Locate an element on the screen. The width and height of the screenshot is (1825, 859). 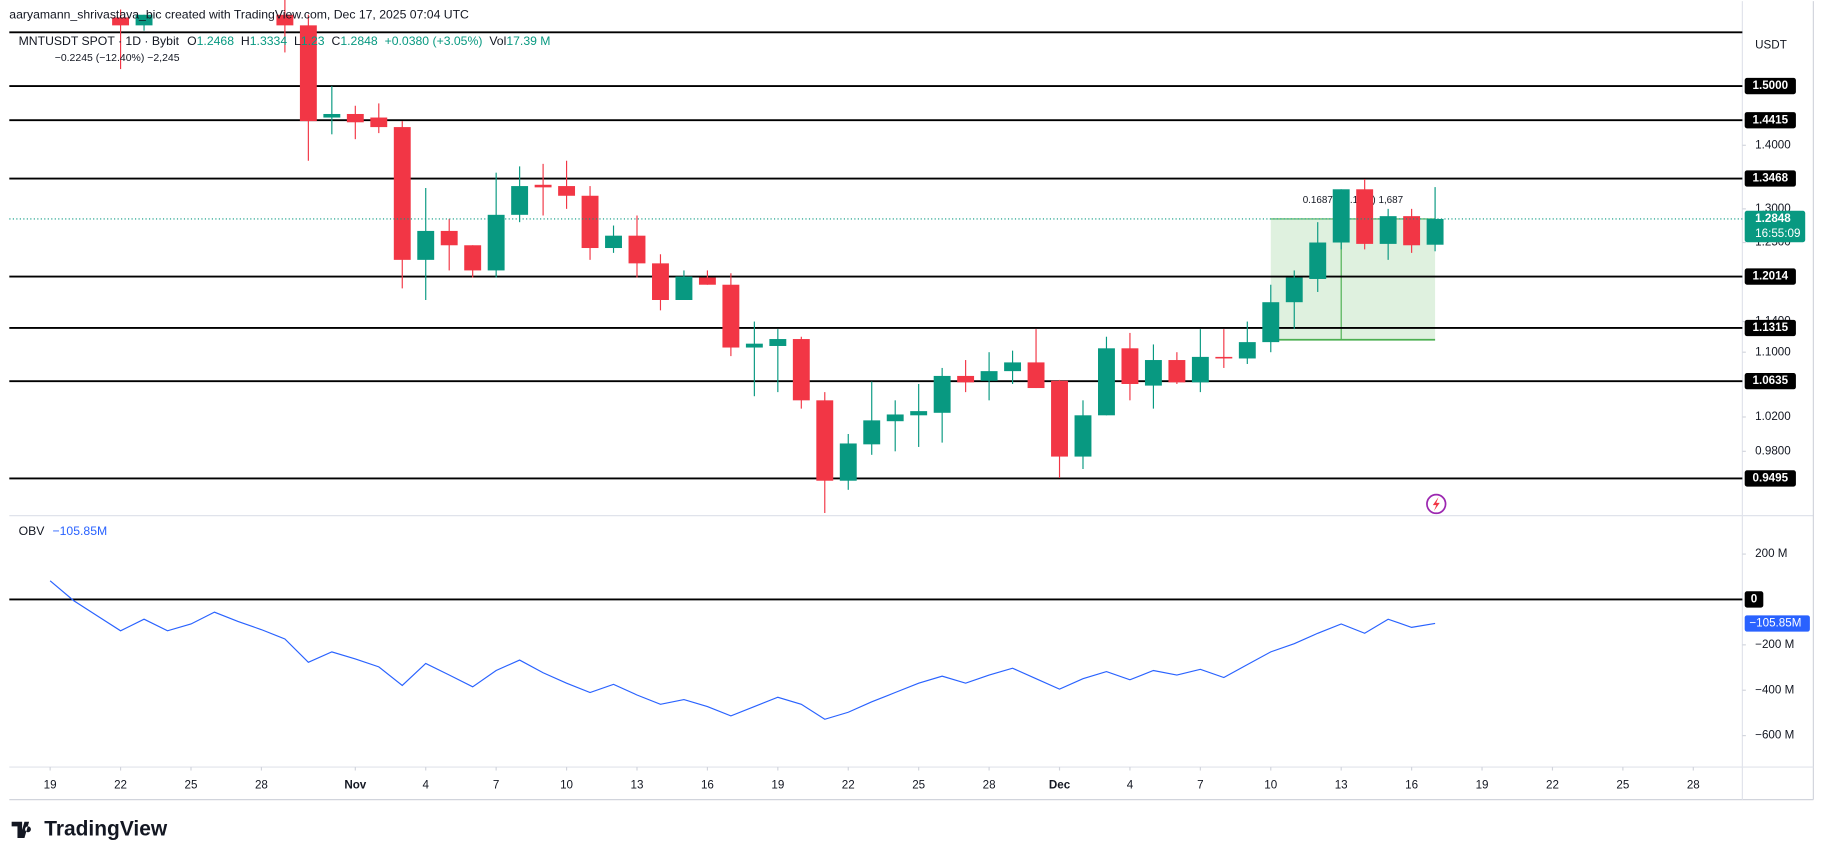
level-label: 1.2014 is located at coordinates (1771, 276).